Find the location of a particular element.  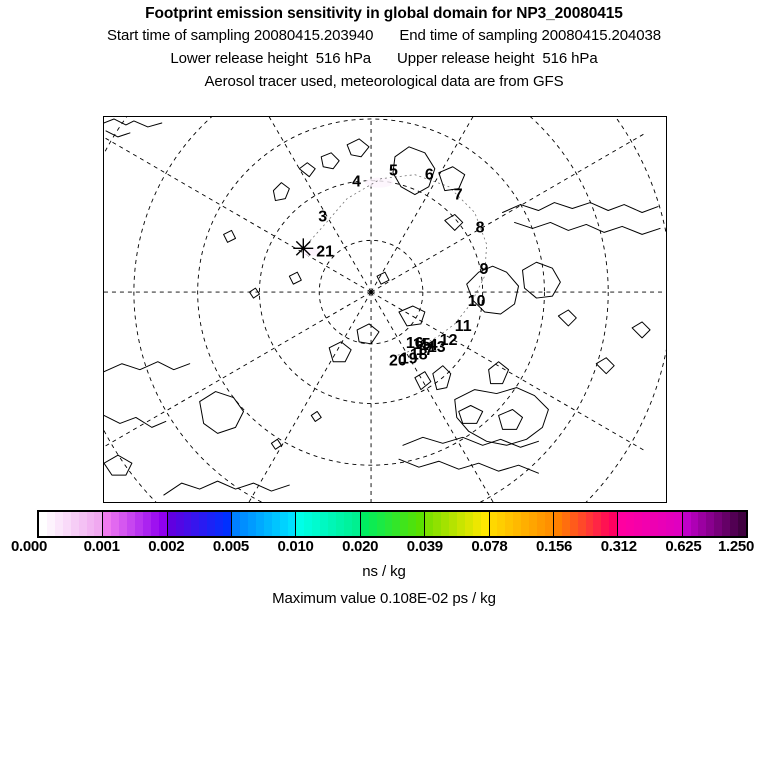

trajectory-label: 11 is located at coordinates (463, 326).